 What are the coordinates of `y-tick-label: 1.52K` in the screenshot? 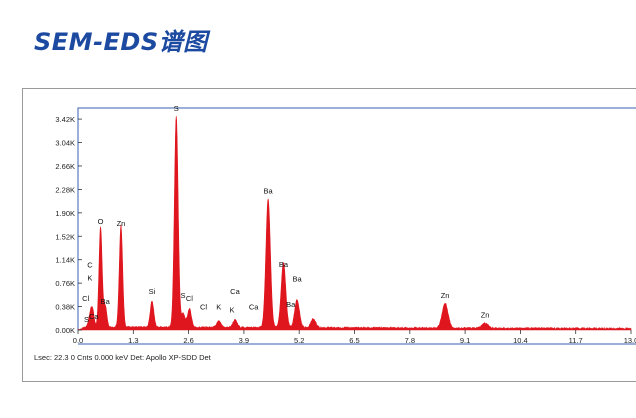 It's located at (65, 236).